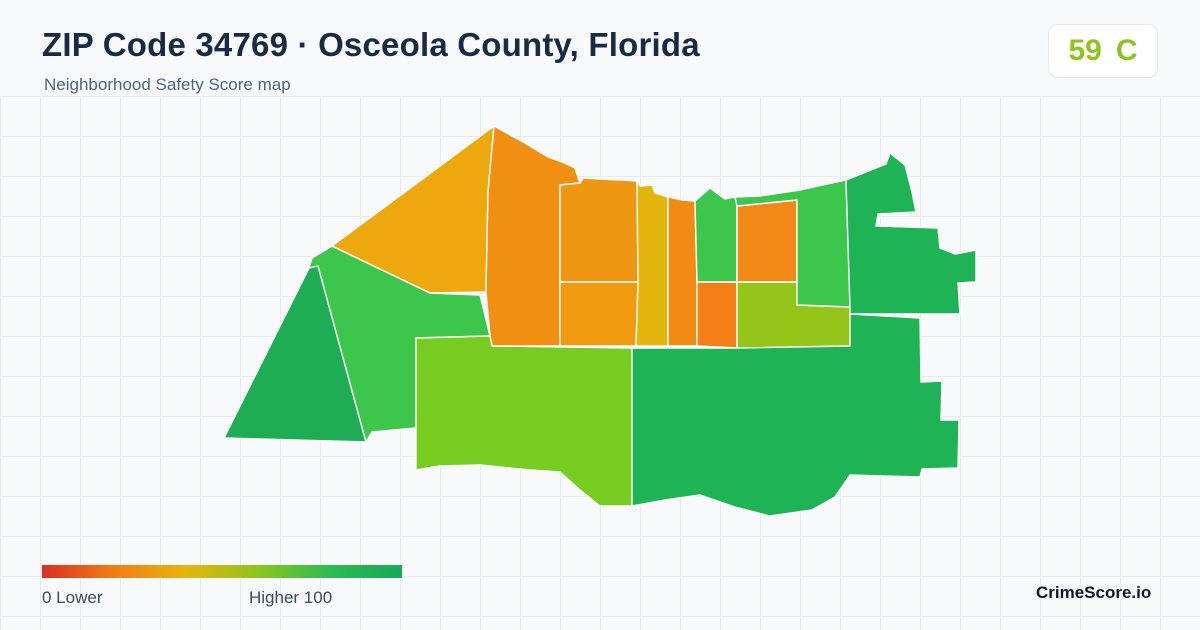 Image resolution: width=1200 pixels, height=630 pixels. I want to click on brand-logo-text: CrimeScore.io, so click(1094, 592).